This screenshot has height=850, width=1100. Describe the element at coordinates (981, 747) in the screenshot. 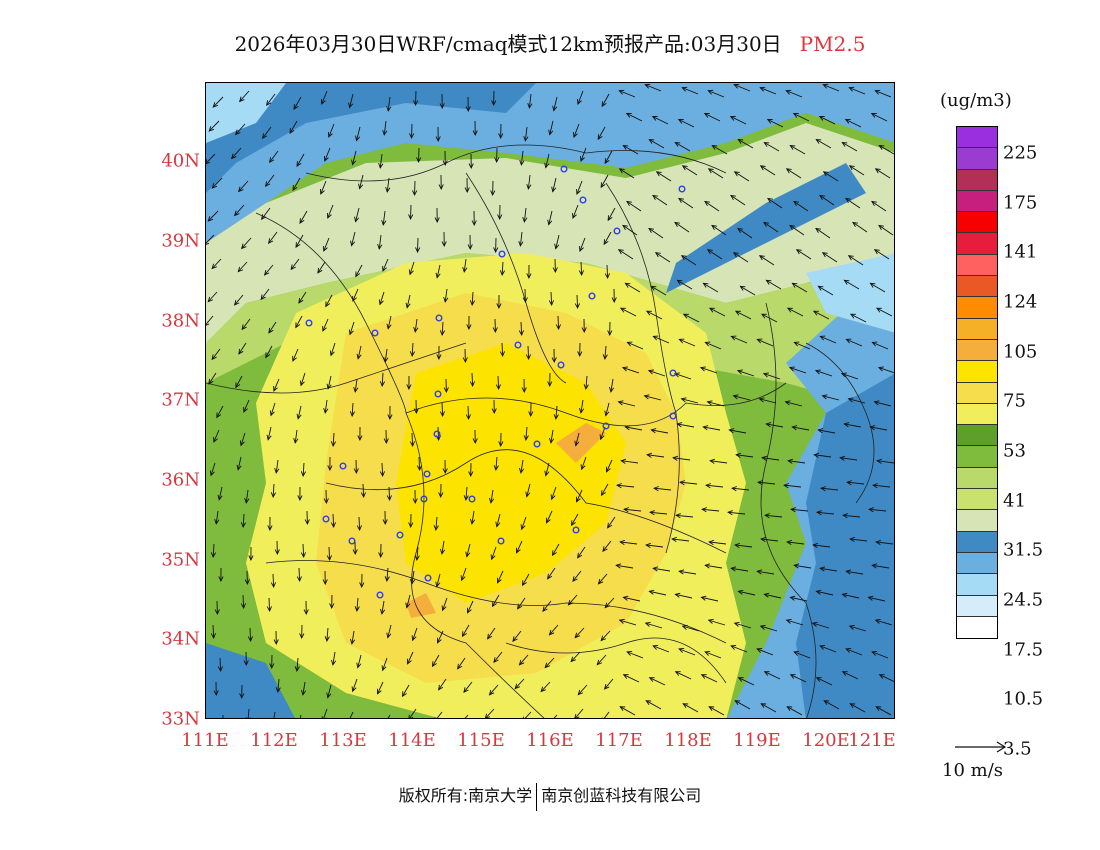

I see `reference-vector-arrow` at that location.